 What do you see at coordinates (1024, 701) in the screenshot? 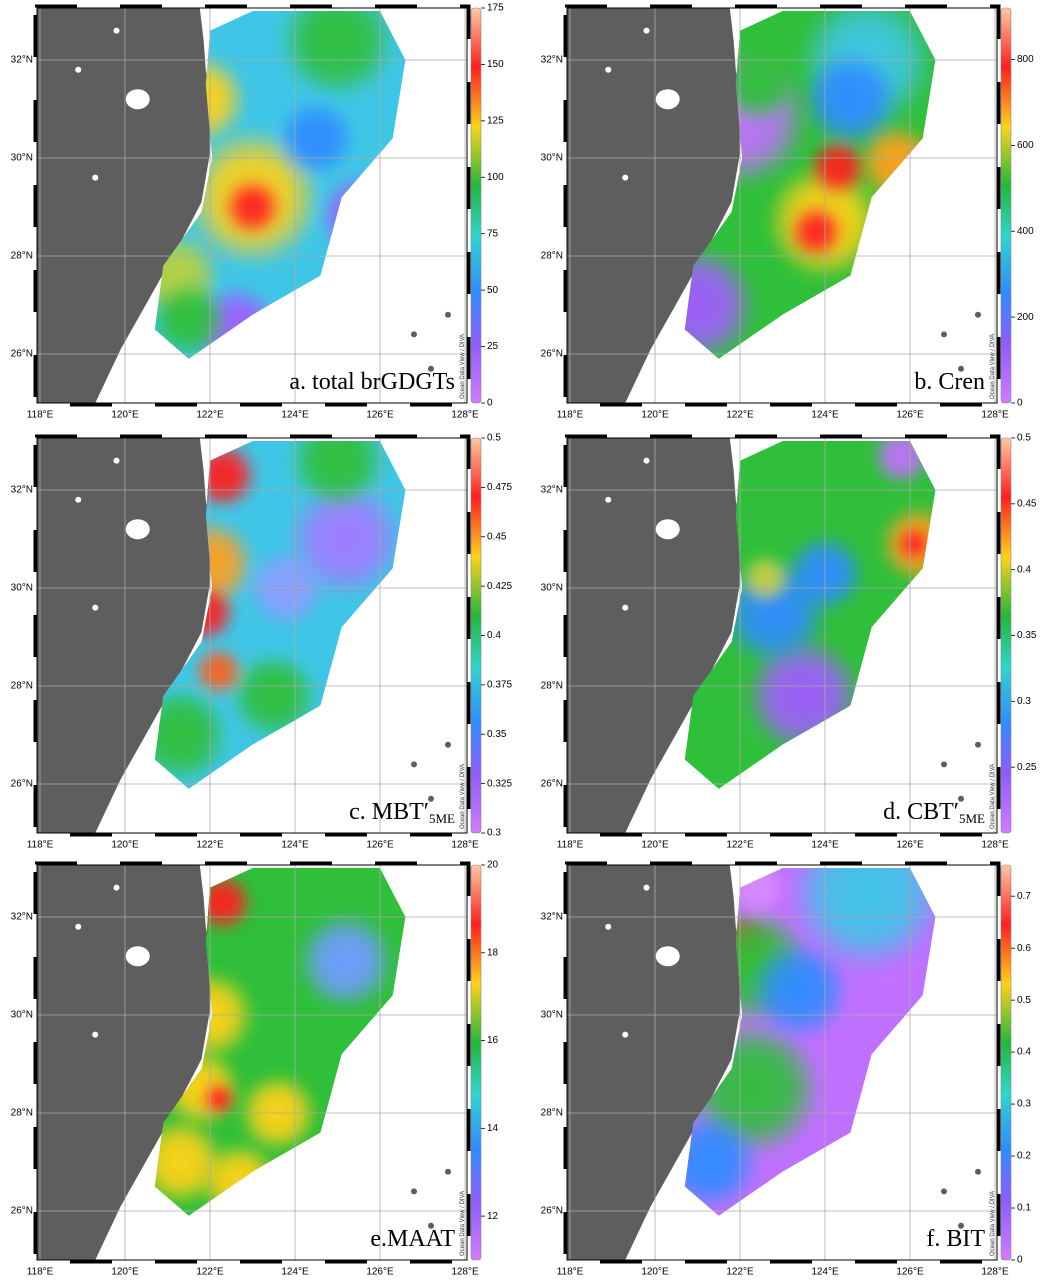
I see `colorbar-tick-label: 0.3` at bounding box center [1024, 701].